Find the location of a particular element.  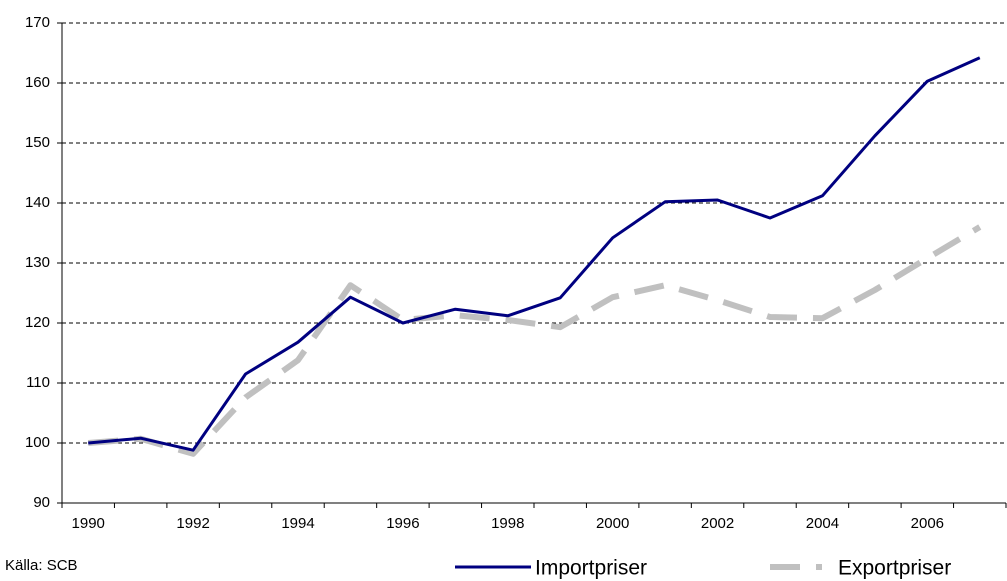

x-tick-label: 1992 is located at coordinates (192, 523).